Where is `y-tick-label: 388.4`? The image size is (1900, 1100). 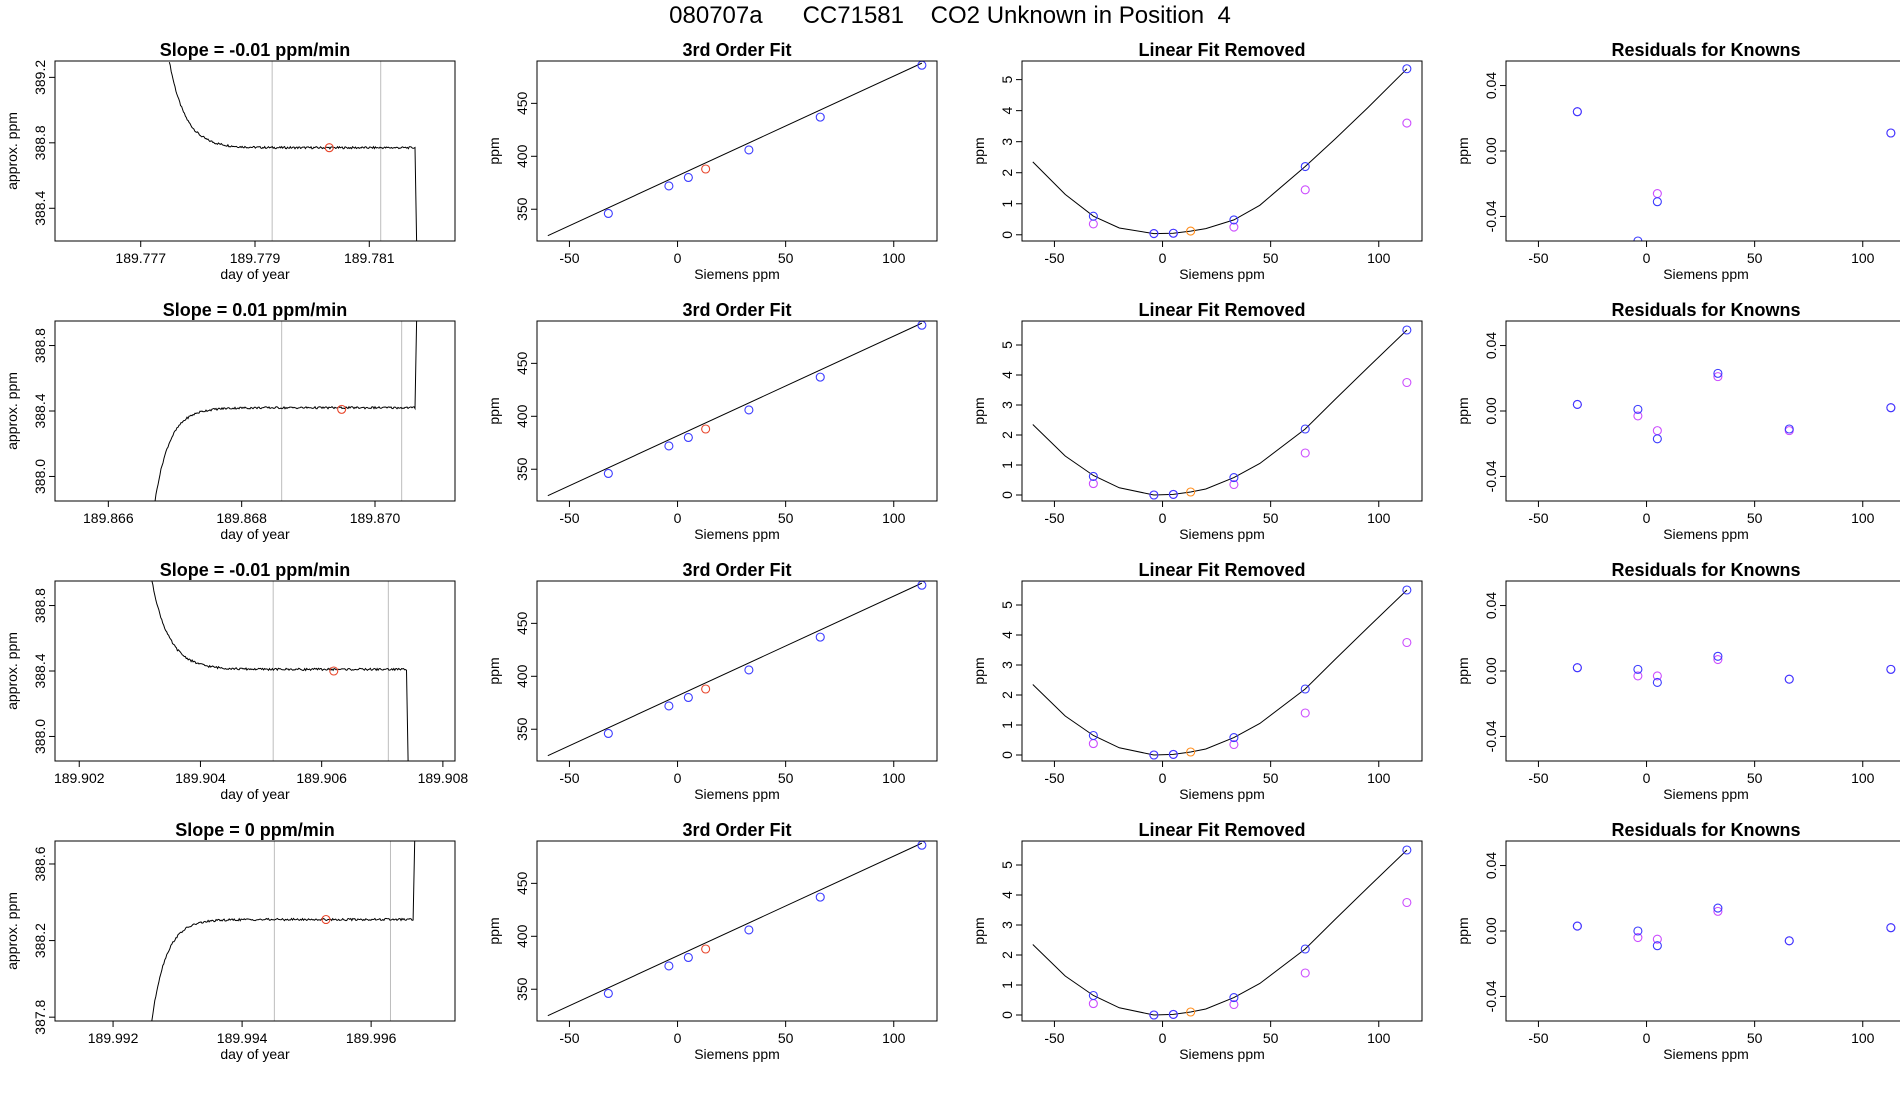
y-tick-label: 388.4 is located at coordinates (40, 670).